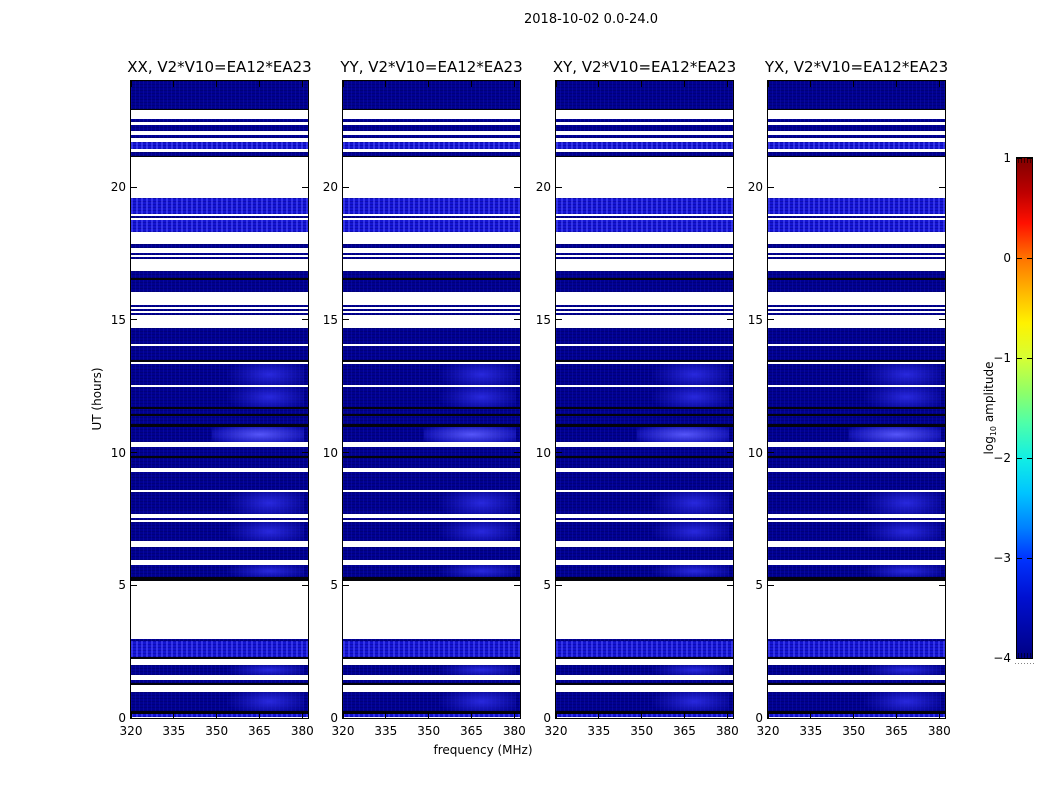  I want to click on x-axis-label: frequency (MHz), so click(483, 750).